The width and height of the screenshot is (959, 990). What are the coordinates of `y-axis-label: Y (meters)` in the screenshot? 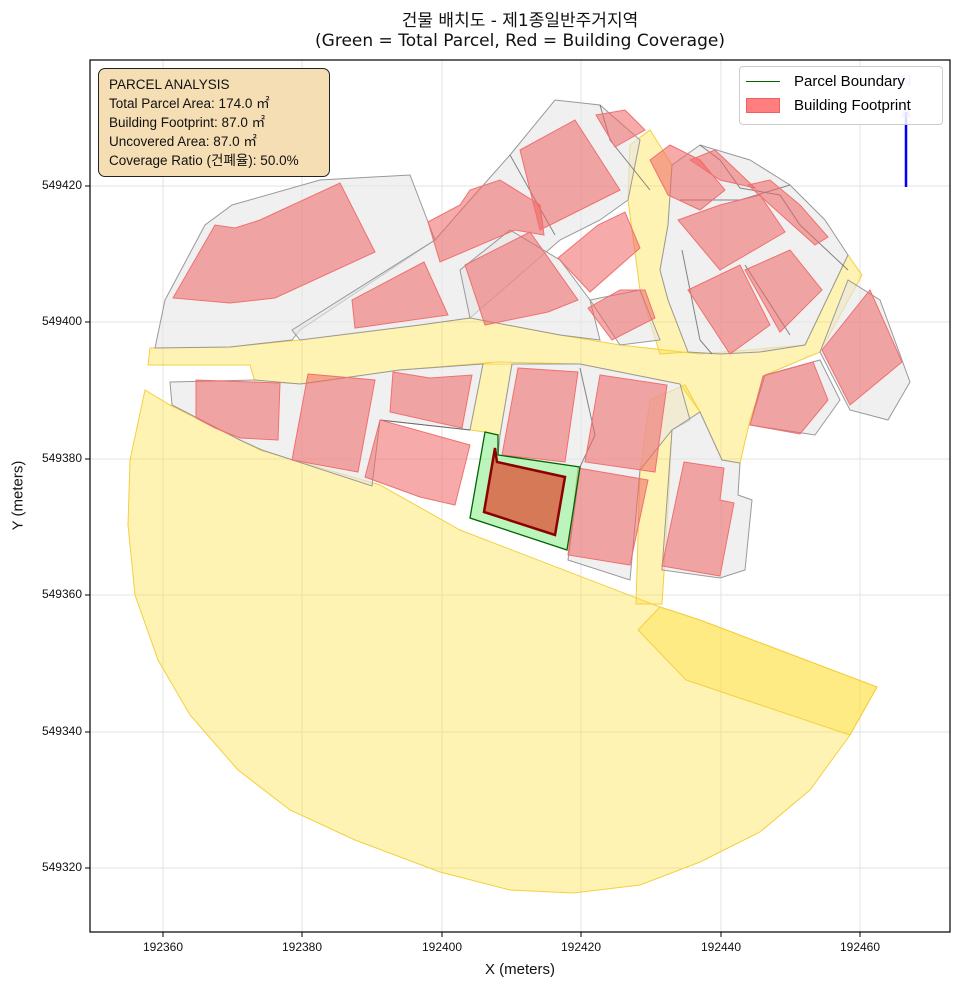 It's located at (18, 495).